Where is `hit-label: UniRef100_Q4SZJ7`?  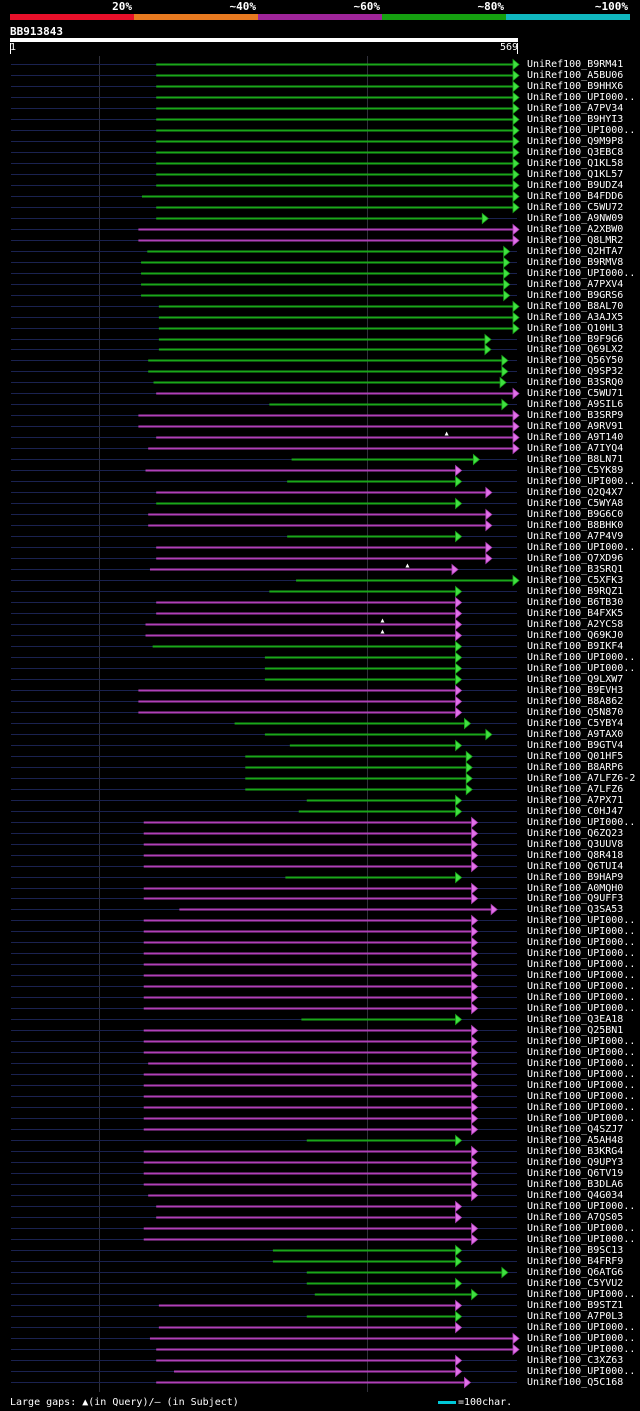
hit-label: UniRef100_Q4SZJ7 is located at coordinates (575, 1129).